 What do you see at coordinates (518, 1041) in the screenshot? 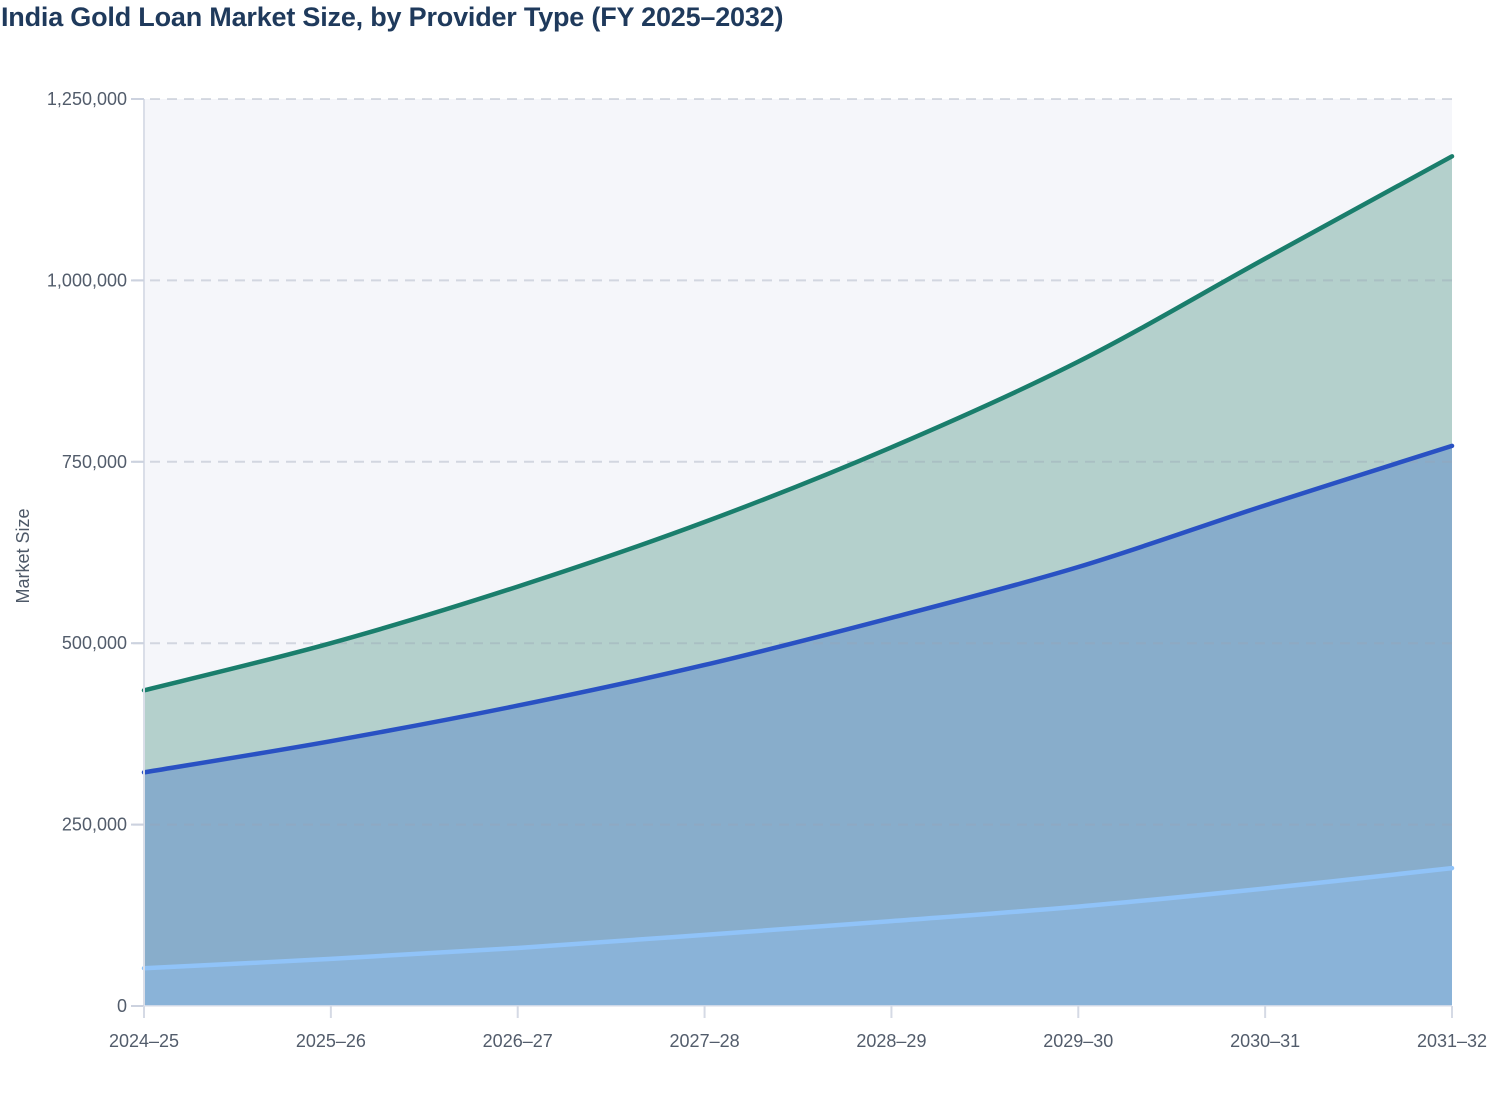
I see `x-tick-label: 2026–27` at bounding box center [518, 1041].